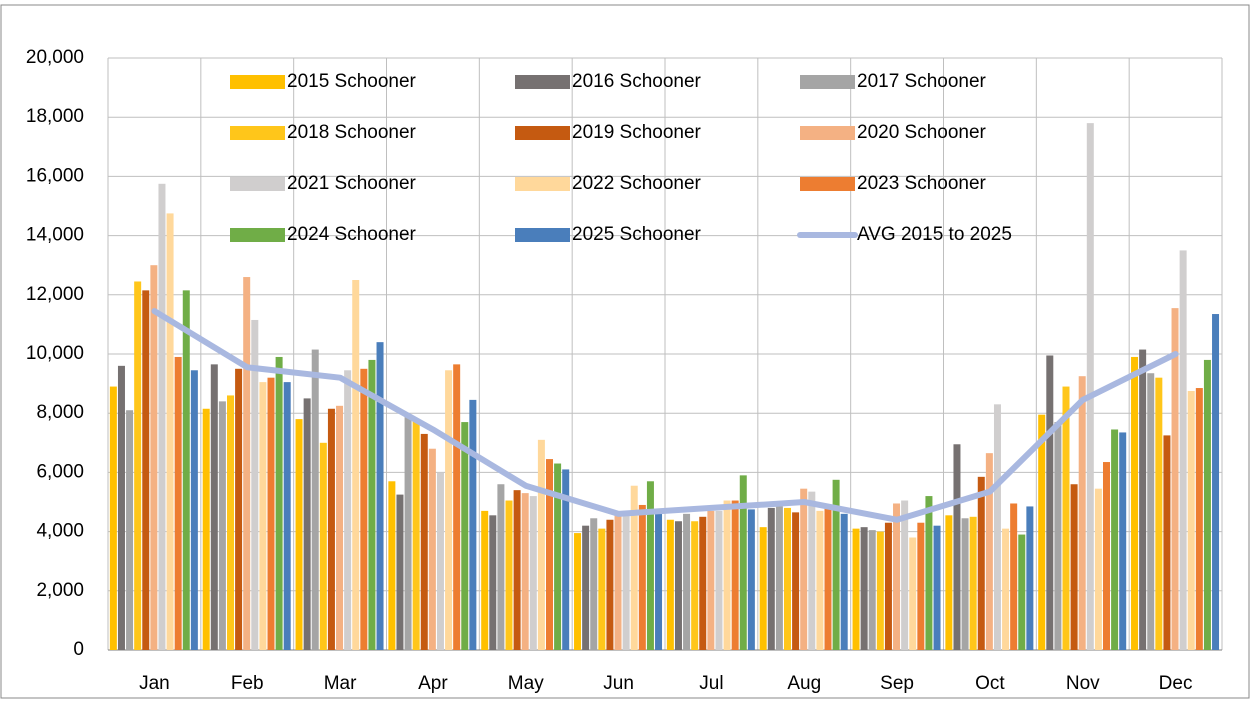 This screenshot has width=1251, height=705. I want to click on y-tick-label: 12,000, so click(55, 294).